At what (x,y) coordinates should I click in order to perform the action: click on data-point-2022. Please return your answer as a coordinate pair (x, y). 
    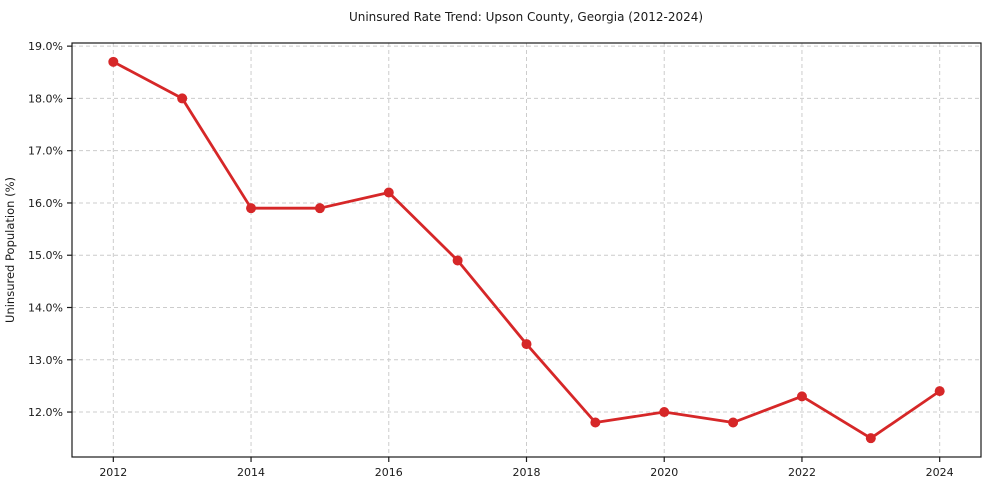
    Looking at the image, I should click on (801, 396).